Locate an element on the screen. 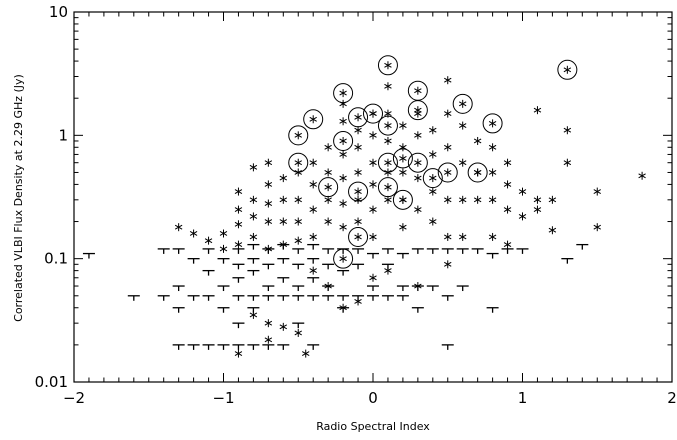 This screenshot has height=440, width=677. y-tick-label: 0.01 is located at coordinates (51, 382).